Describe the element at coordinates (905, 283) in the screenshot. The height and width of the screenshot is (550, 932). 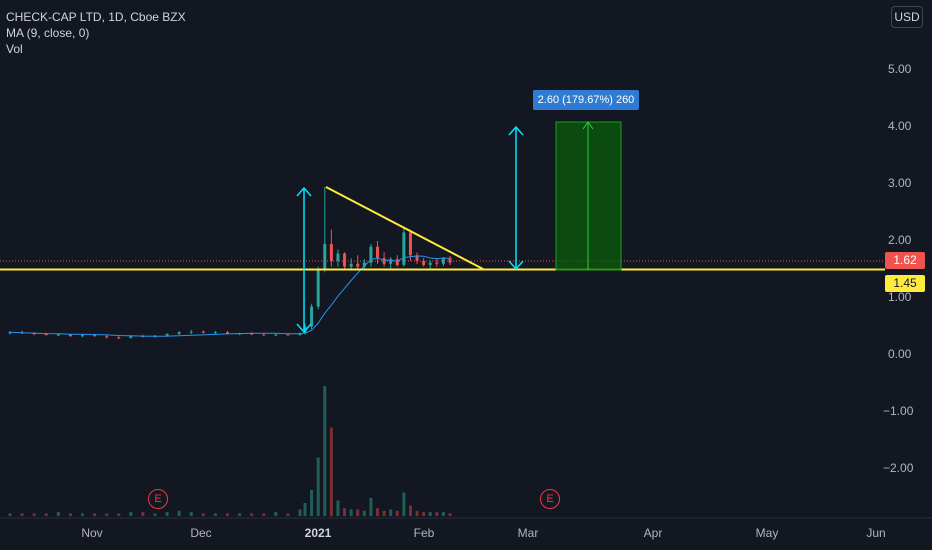
I see `support-price-tag: 1.45` at that location.